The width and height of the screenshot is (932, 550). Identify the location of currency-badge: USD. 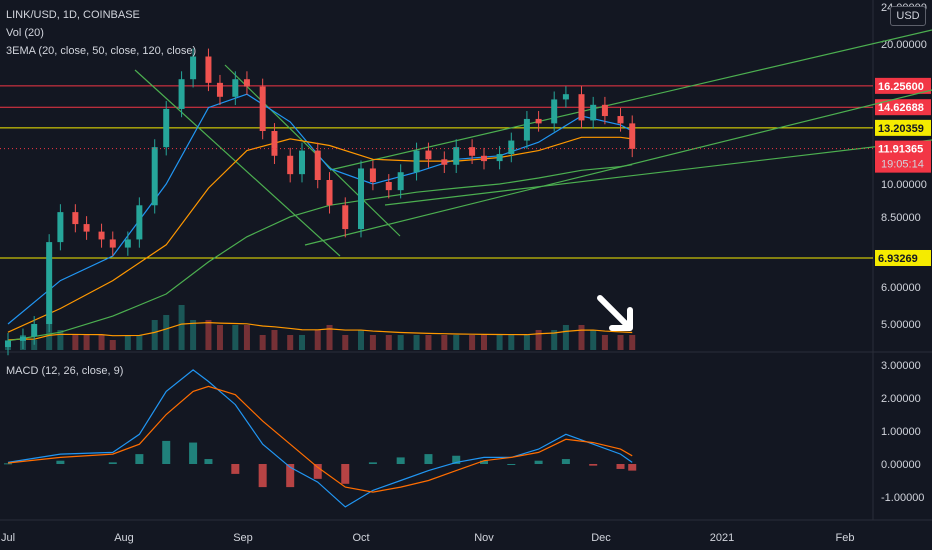
(908, 16).